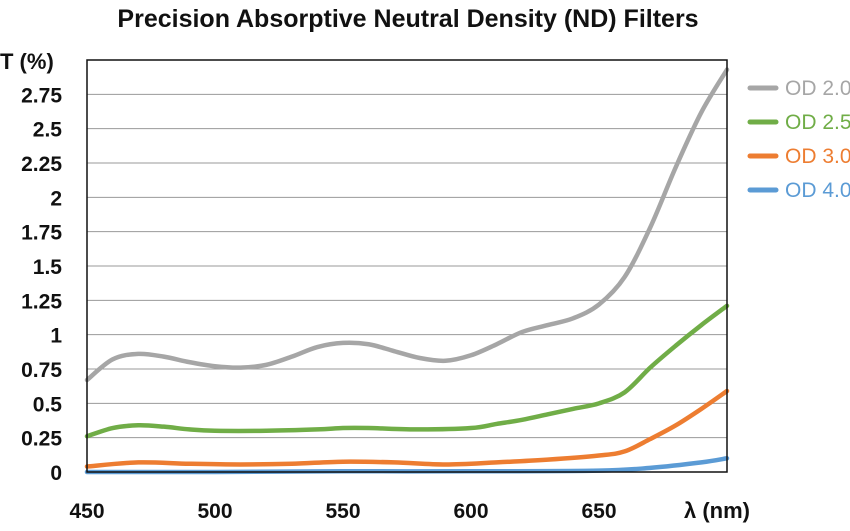  What do you see at coordinates (86, 511) in the screenshot?
I see `x-tick-label: 450` at bounding box center [86, 511].